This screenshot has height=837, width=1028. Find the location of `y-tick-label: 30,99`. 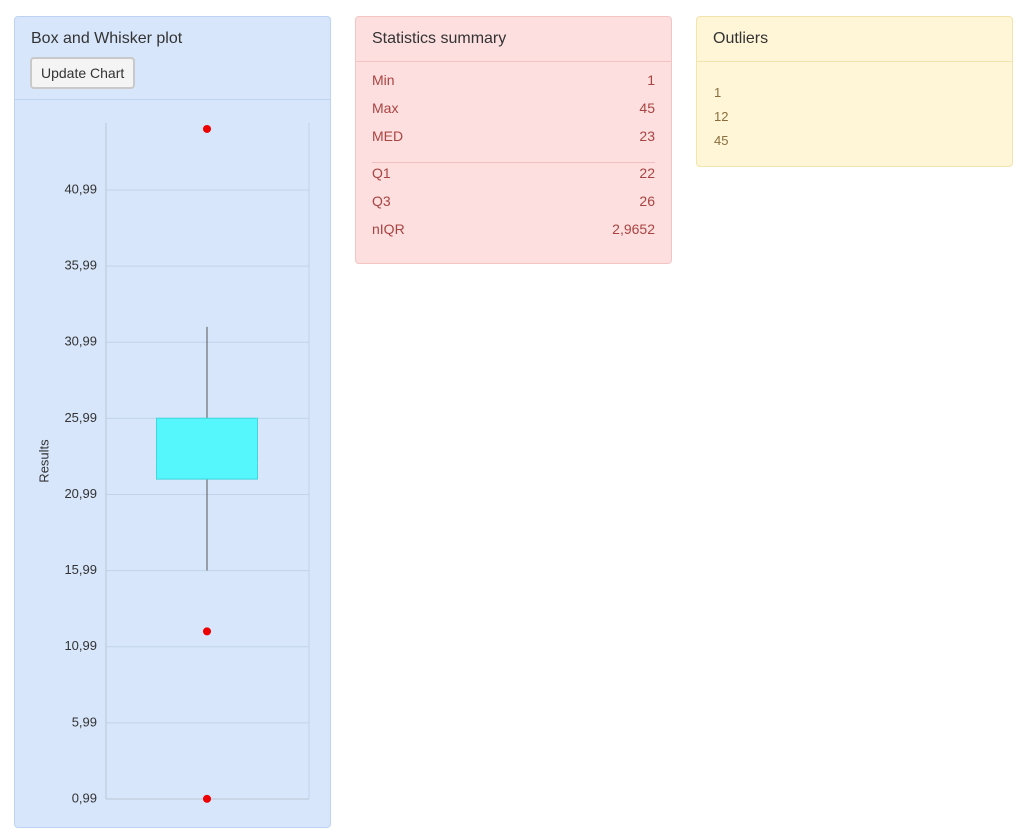

y-tick-label: 30,99 is located at coordinates (80, 341).